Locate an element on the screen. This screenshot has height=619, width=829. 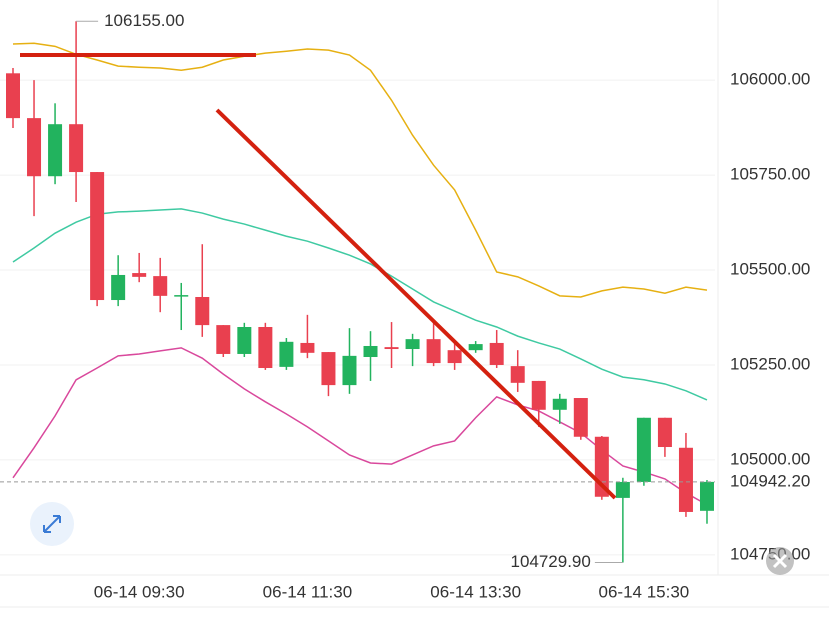
y-tick-label: 105000.00 is located at coordinates (770, 458).